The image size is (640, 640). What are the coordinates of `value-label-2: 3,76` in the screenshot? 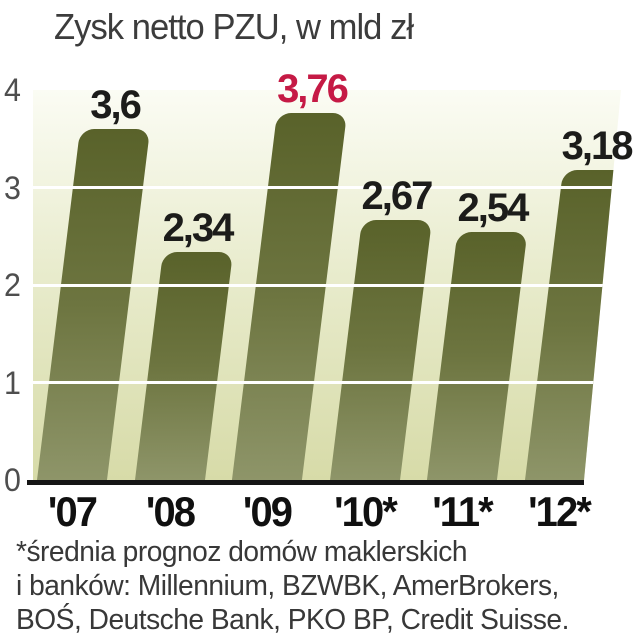 It's located at (313, 89).